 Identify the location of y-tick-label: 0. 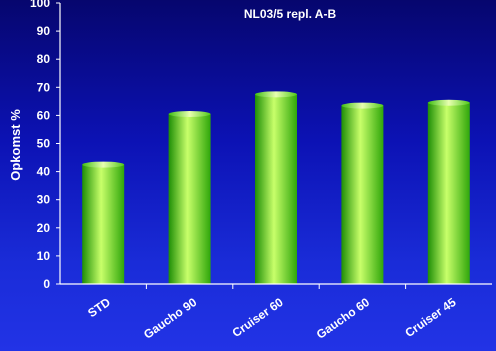
(46, 284).